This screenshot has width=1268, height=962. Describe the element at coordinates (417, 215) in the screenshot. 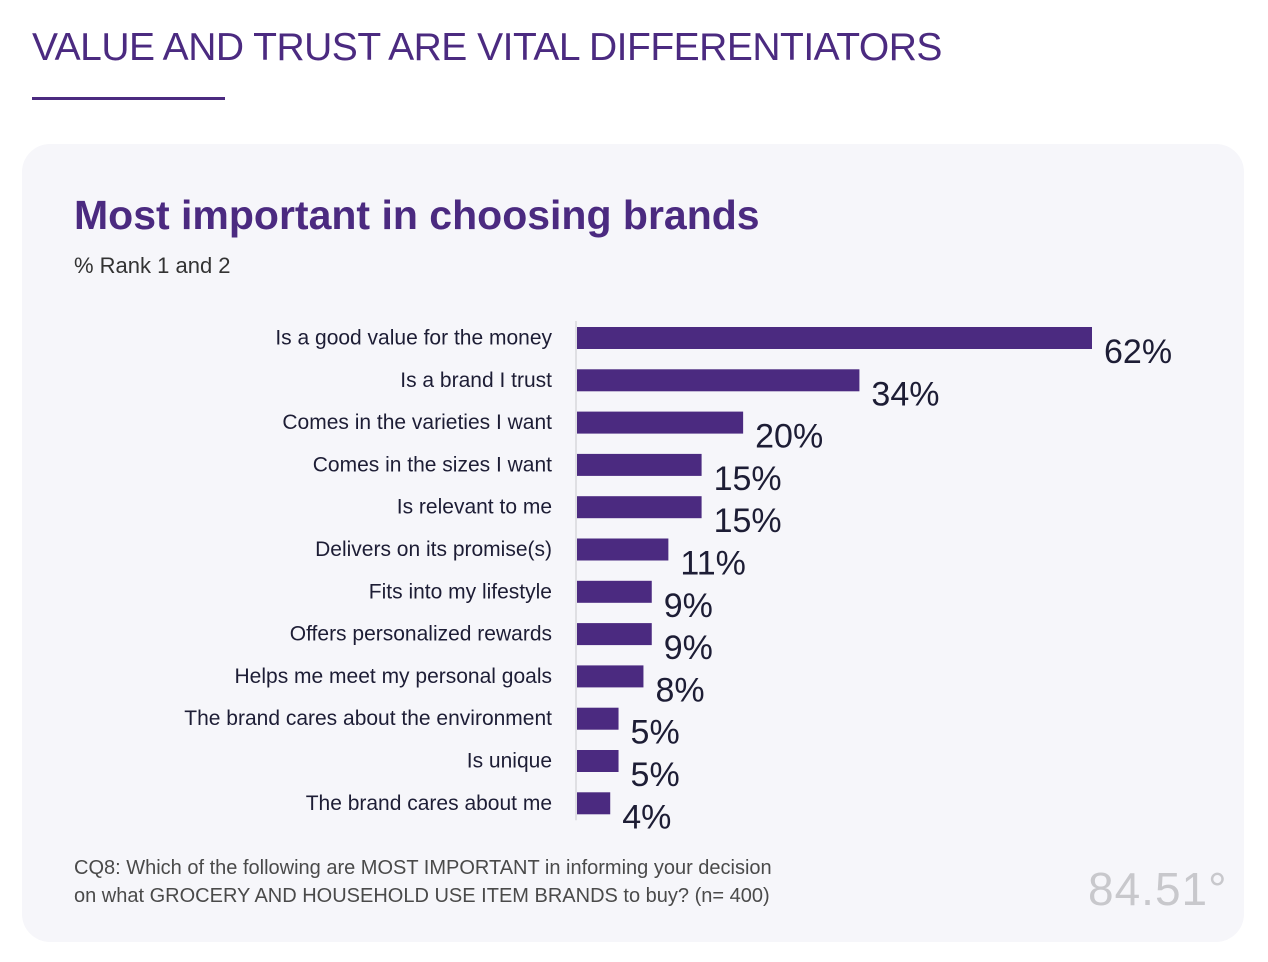

I see `chart-title: Most important in choosing brands` at that location.